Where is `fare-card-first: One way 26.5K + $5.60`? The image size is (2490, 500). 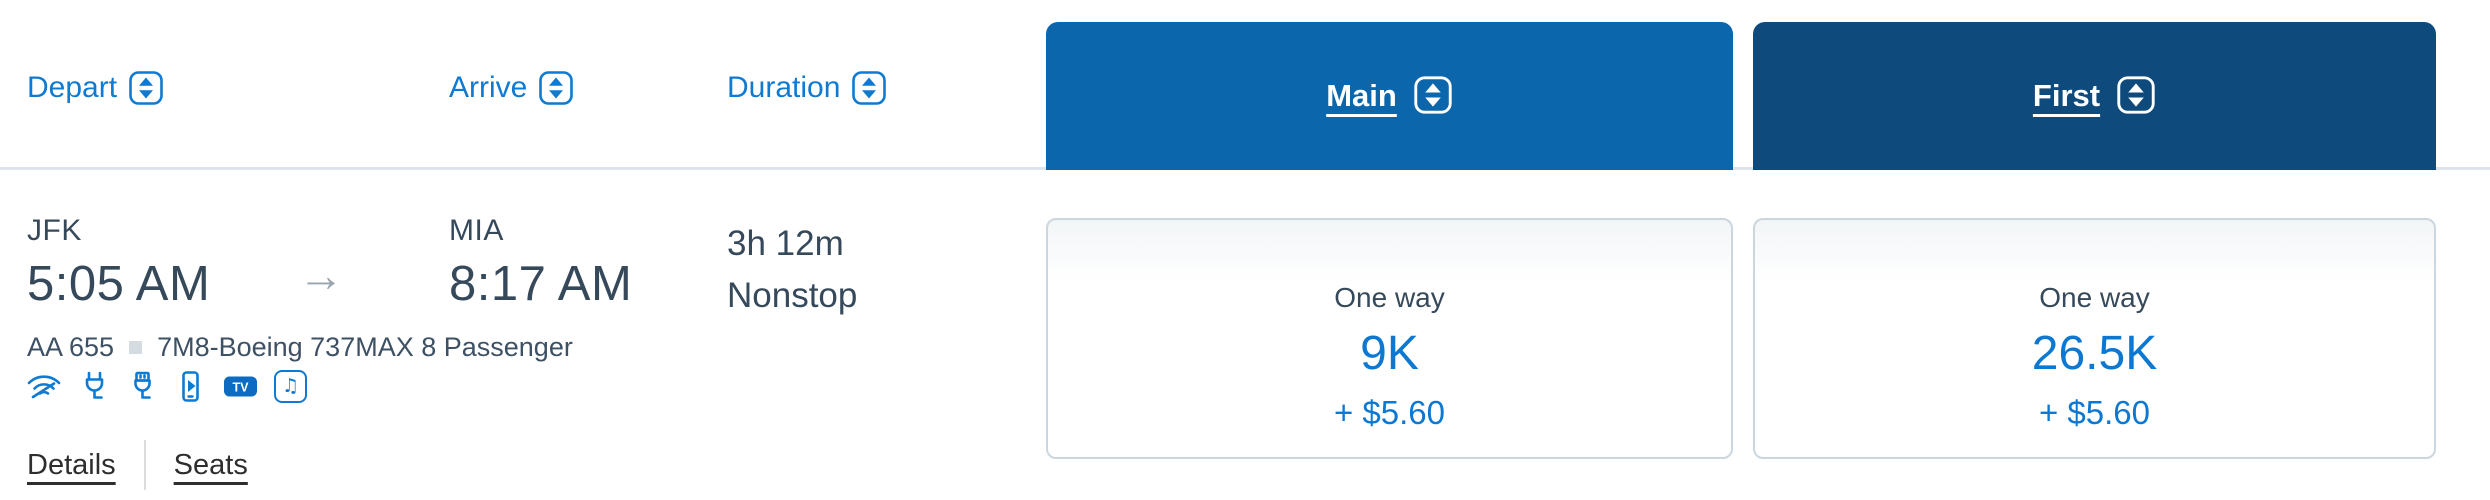 fare-card-first: One way 26.5K + $5.60 is located at coordinates (2094, 338).